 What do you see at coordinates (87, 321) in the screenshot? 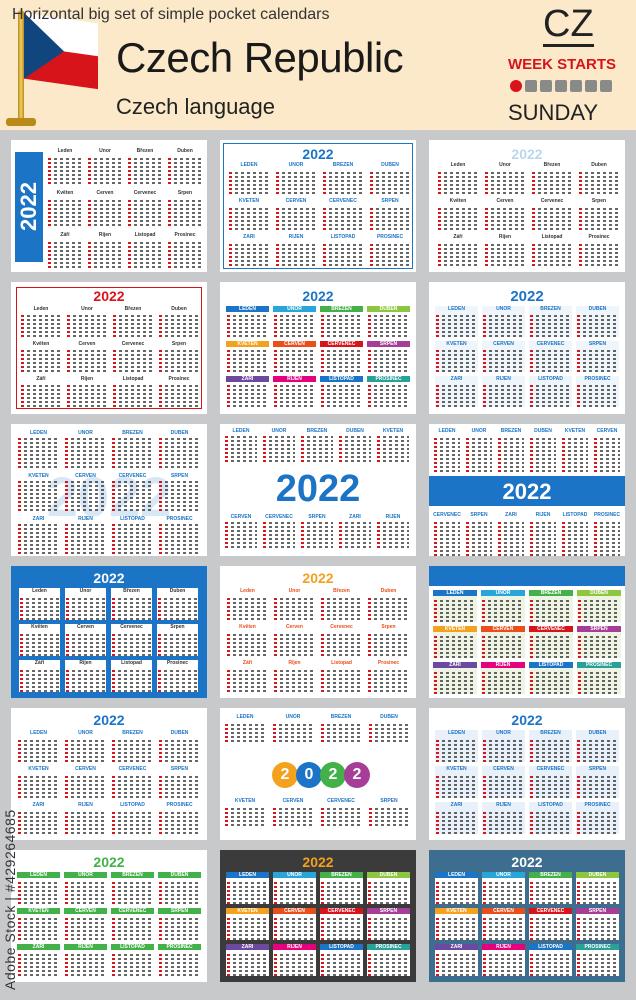
I see `month-block: Únor` at bounding box center [87, 321].